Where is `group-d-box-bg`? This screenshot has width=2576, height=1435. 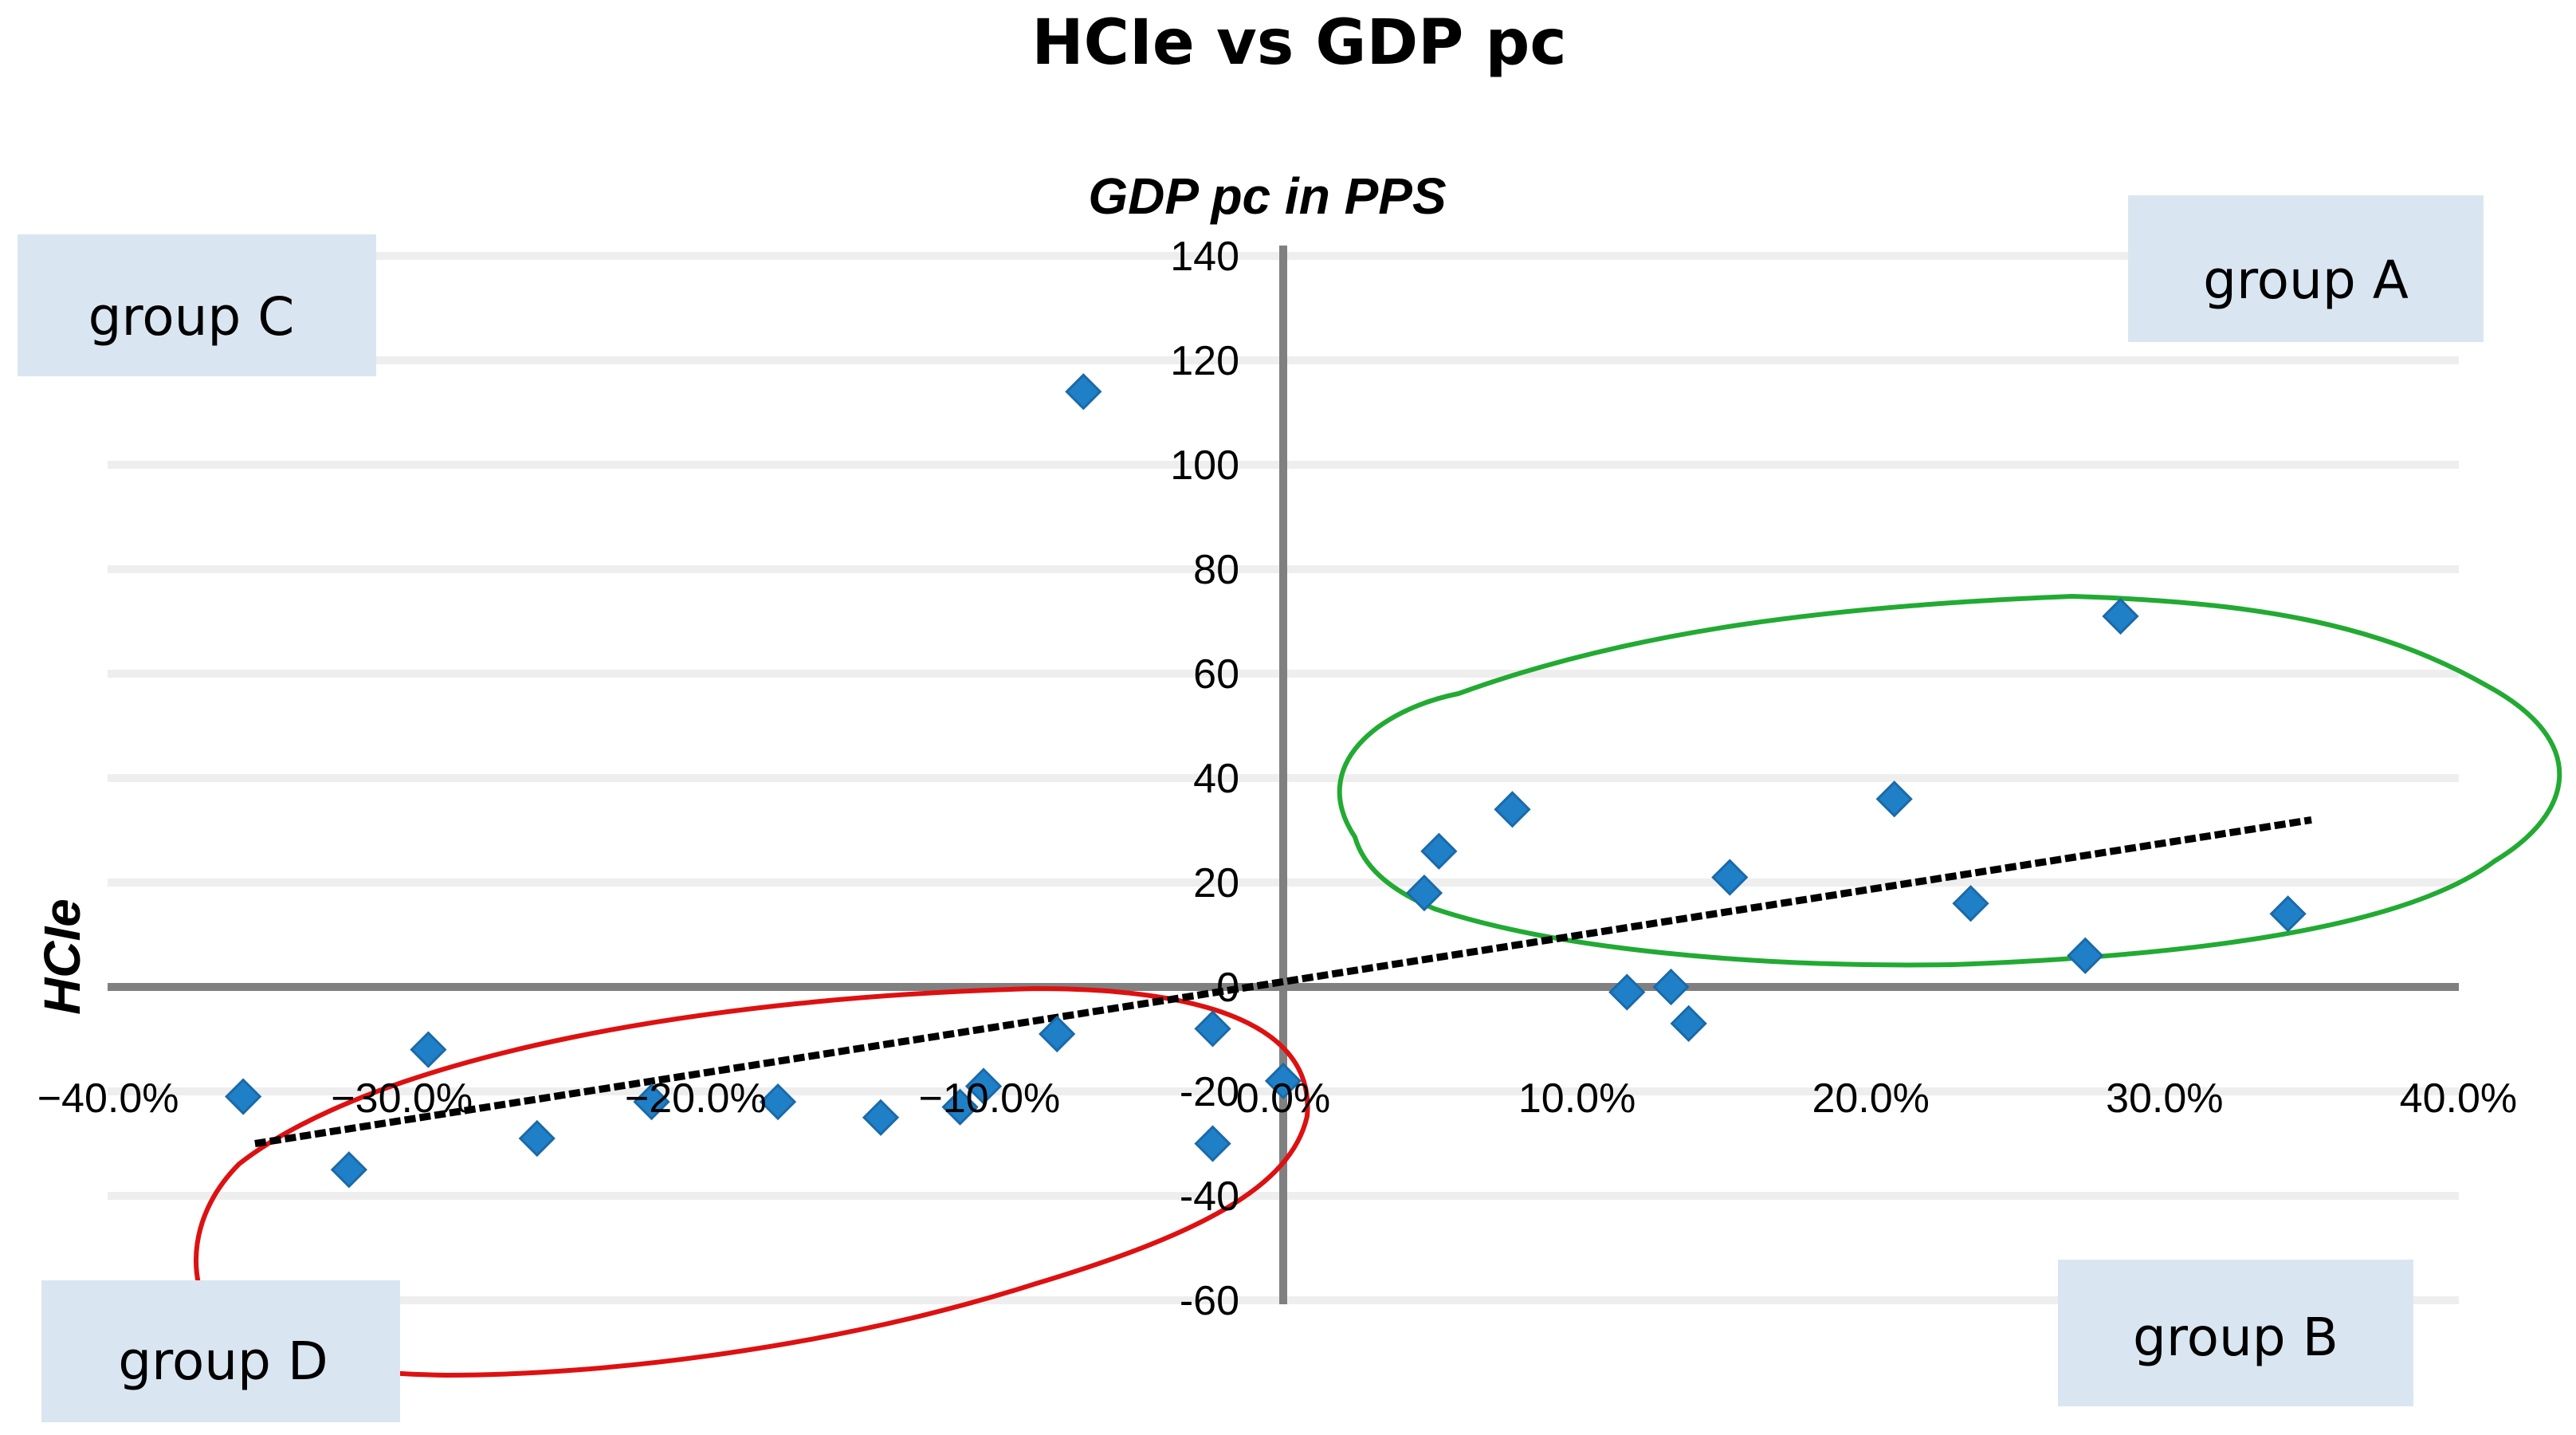 group-d-box-bg is located at coordinates (220, 1351).